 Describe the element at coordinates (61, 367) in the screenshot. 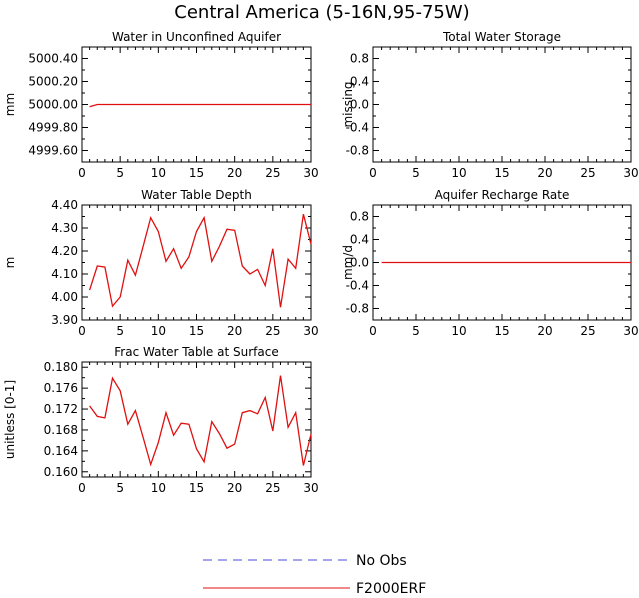

I see `y-tick-label: 0.180` at that location.